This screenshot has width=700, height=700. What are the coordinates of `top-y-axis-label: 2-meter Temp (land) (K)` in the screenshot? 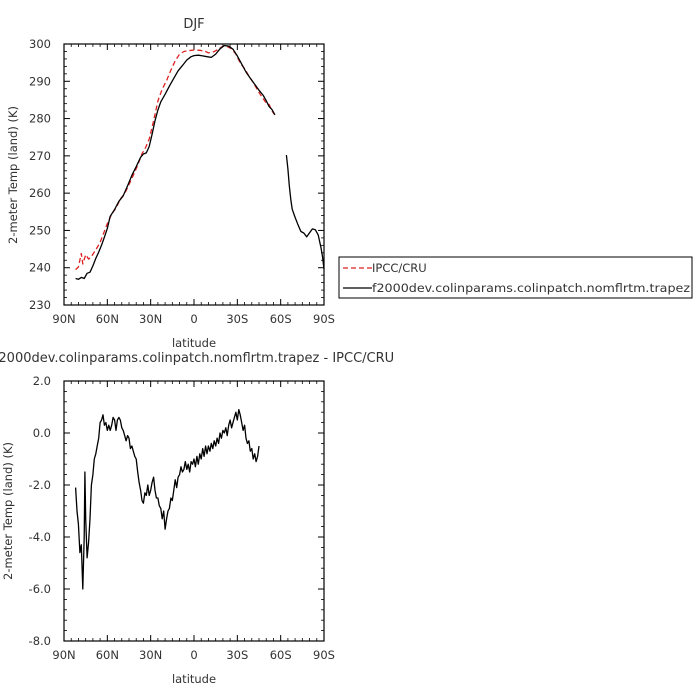 It's located at (13, 175).